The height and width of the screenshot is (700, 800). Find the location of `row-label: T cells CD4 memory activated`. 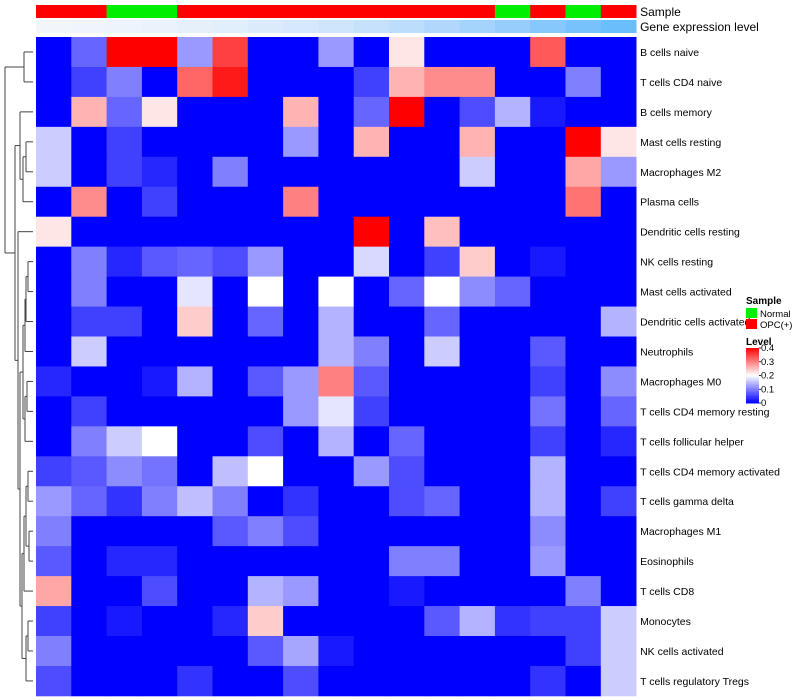

row-label: T cells CD4 memory activated is located at coordinates (710, 472).